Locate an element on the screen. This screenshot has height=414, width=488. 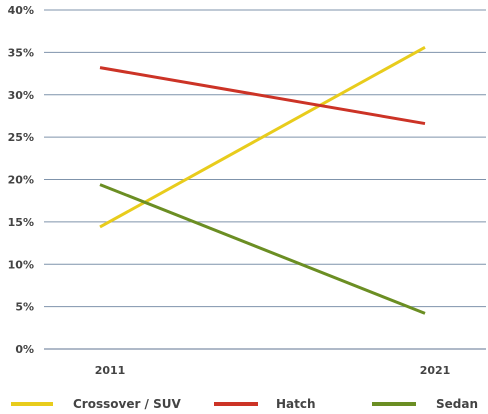
legend-label-sedan: Sedan is located at coordinates (457, 404).